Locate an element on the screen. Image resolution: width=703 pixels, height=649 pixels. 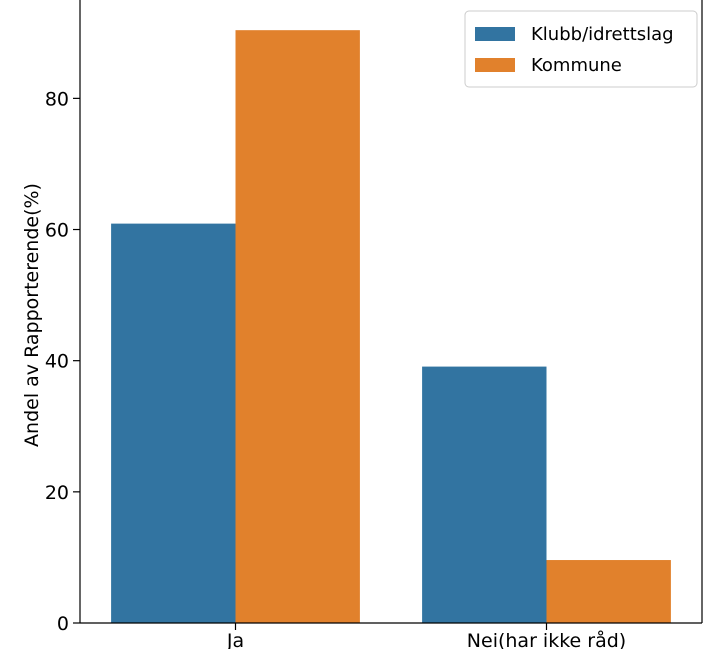
y-tick-label: 60 is located at coordinates (57, 231).